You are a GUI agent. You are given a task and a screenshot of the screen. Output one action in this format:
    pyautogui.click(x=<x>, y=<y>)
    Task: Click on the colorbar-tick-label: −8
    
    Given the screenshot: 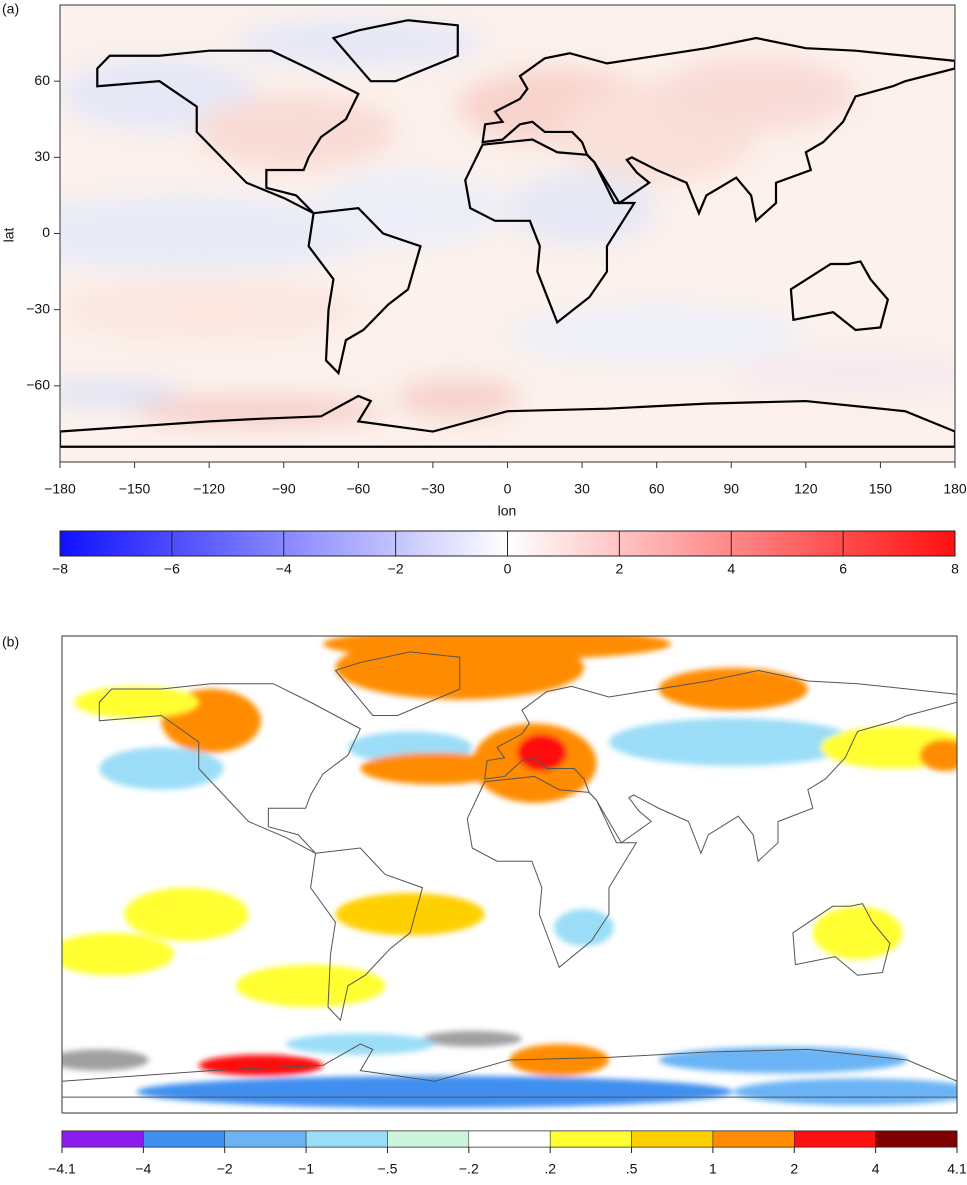 What is the action you would take?
    pyautogui.click(x=60, y=569)
    